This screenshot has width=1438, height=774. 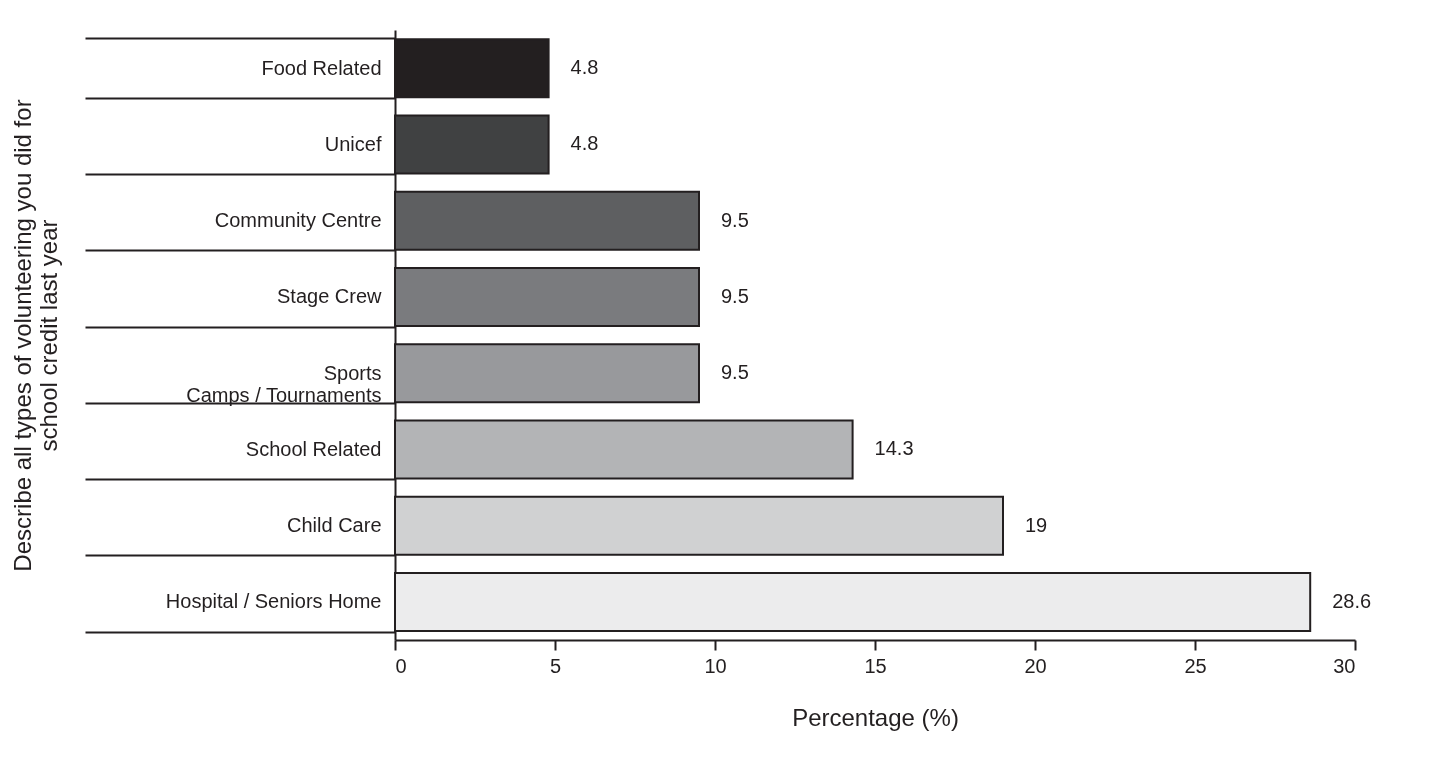 What do you see at coordinates (273, 601) in the screenshot?
I see `y-tick-label: Hospital / Seniors Home` at bounding box center [273, 601].